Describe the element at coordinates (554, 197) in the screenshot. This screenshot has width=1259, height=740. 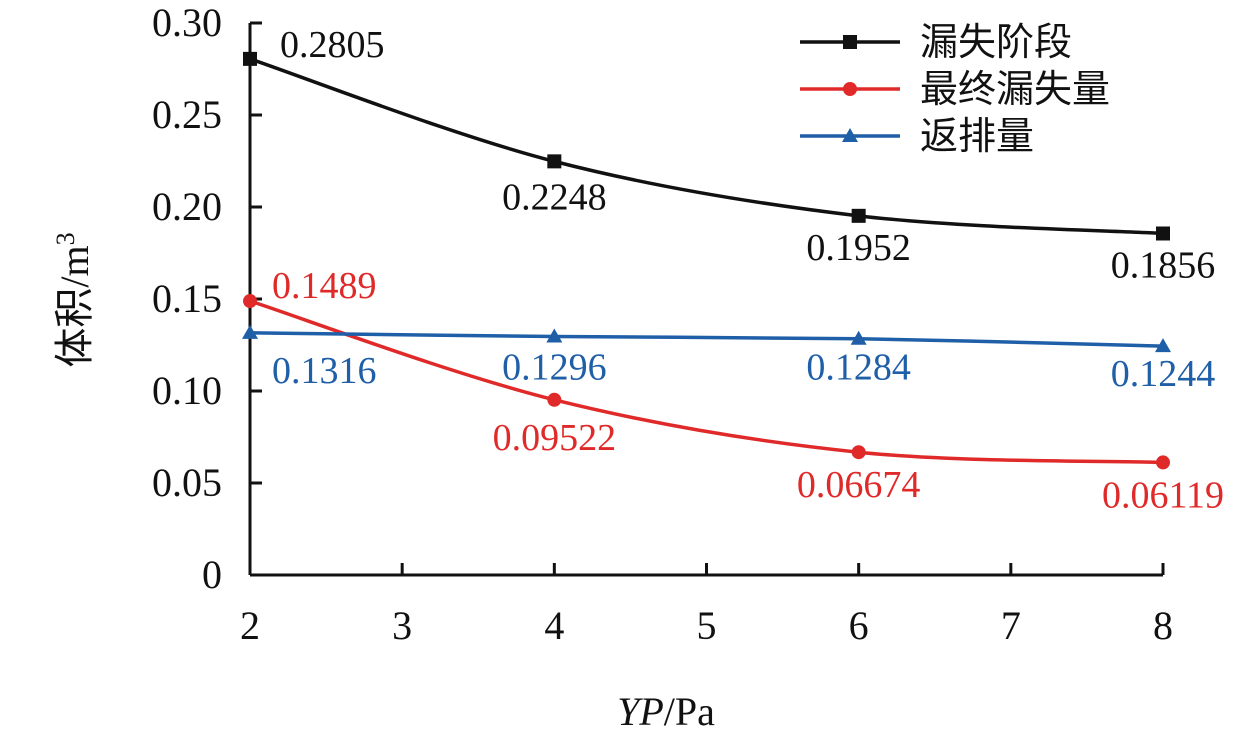
I see `data-label: 0.2248` at that location.